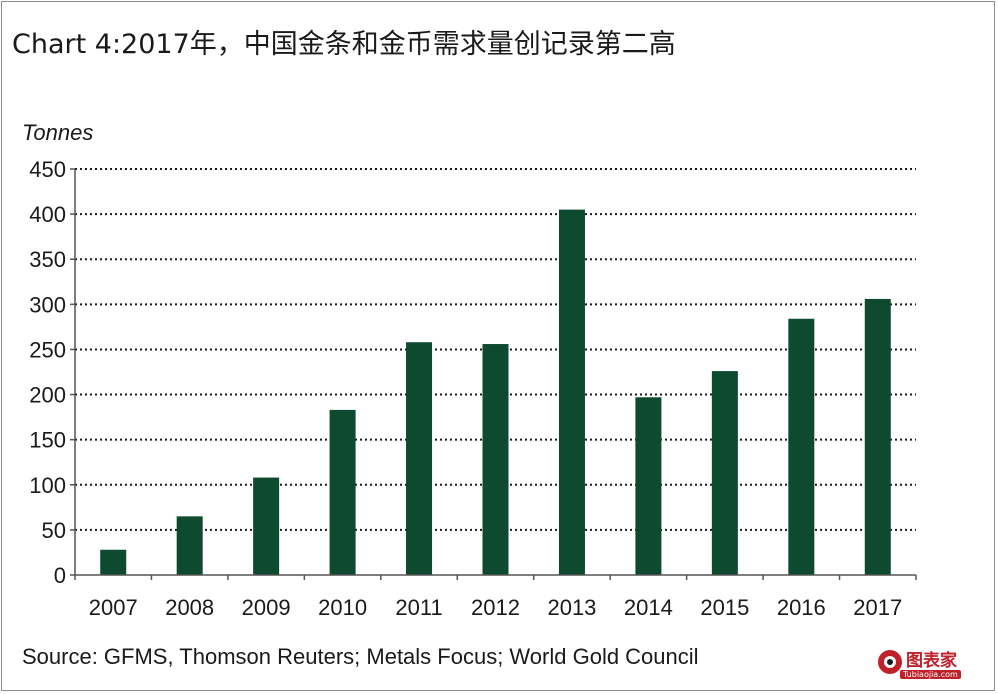  Describe the element at coordinates (47, 259) in the screenshot. I see `y-tick-label: 350` at that location.